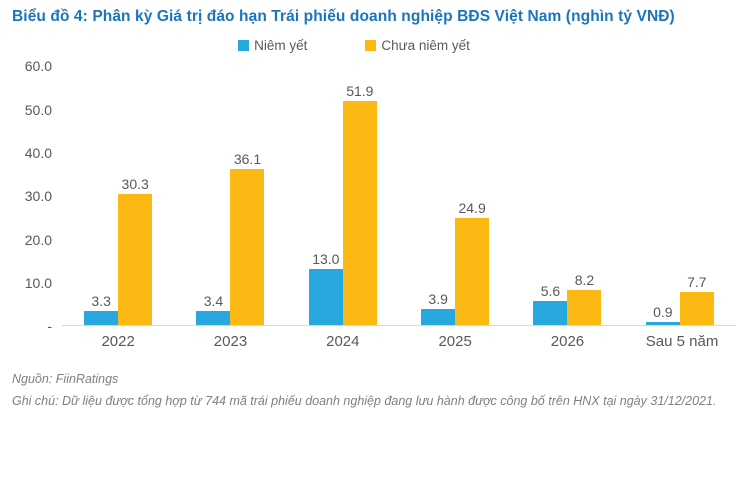  I want to click on y-tick-label: 60.0, so click(38, 66).